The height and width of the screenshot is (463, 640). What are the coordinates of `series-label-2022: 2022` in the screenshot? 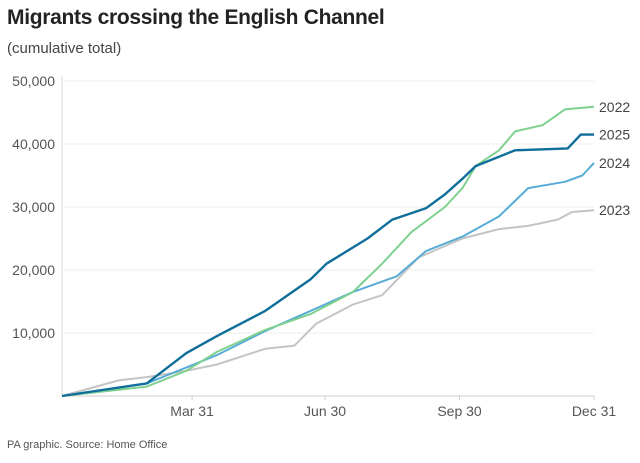 It's located at (614, 107).